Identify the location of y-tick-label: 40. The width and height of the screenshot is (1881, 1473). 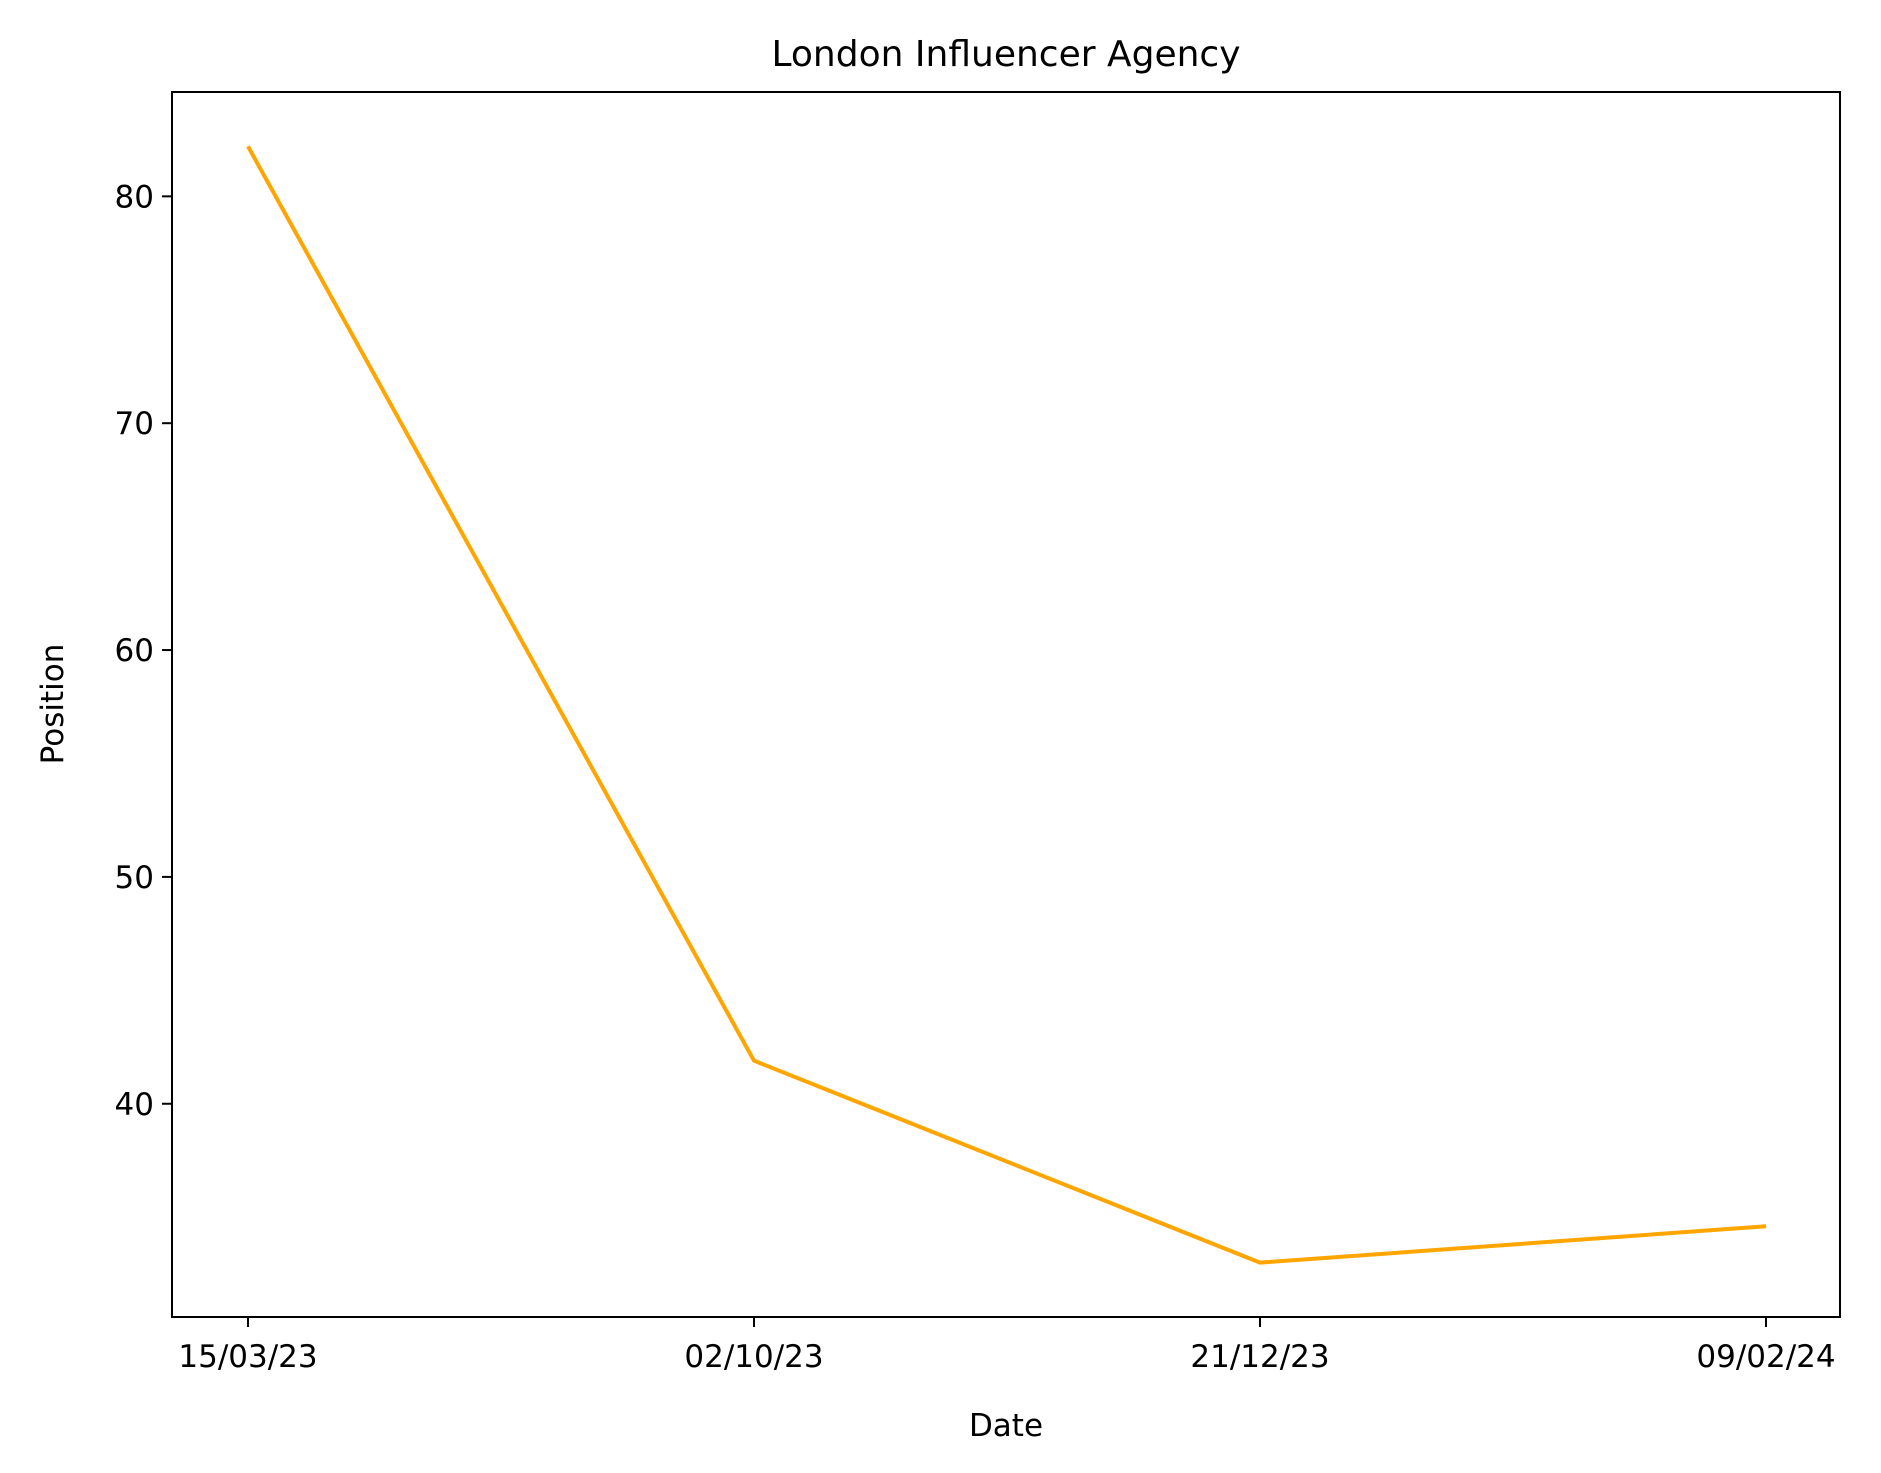
(134, 1105).